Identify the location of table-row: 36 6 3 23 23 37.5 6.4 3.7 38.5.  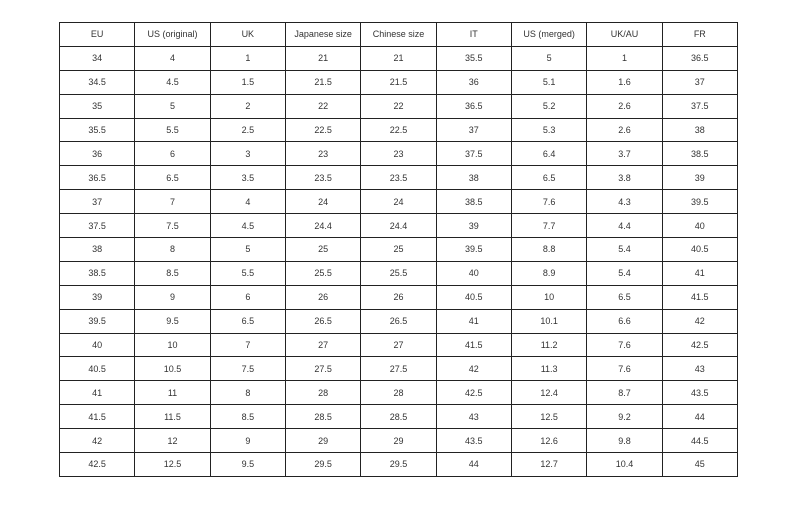
(398, 154).